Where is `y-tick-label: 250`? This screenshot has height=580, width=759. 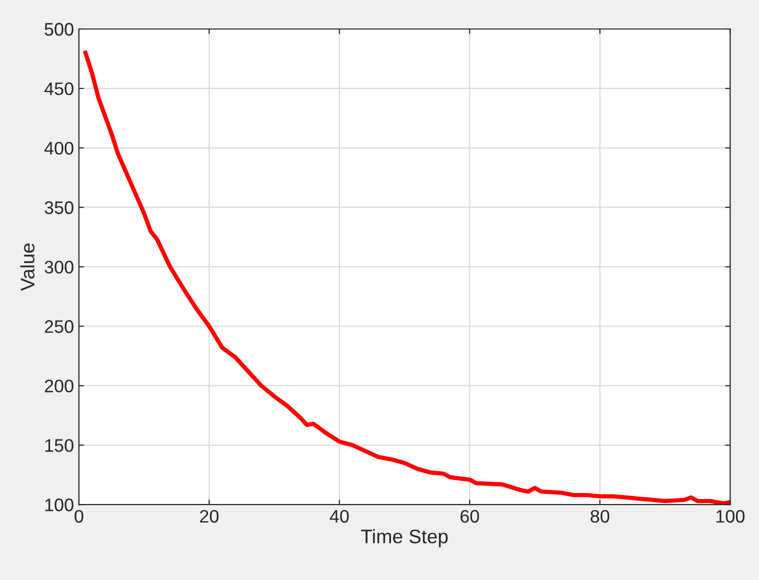
y-tick-label: 250 is located at coordinates (59, 326).